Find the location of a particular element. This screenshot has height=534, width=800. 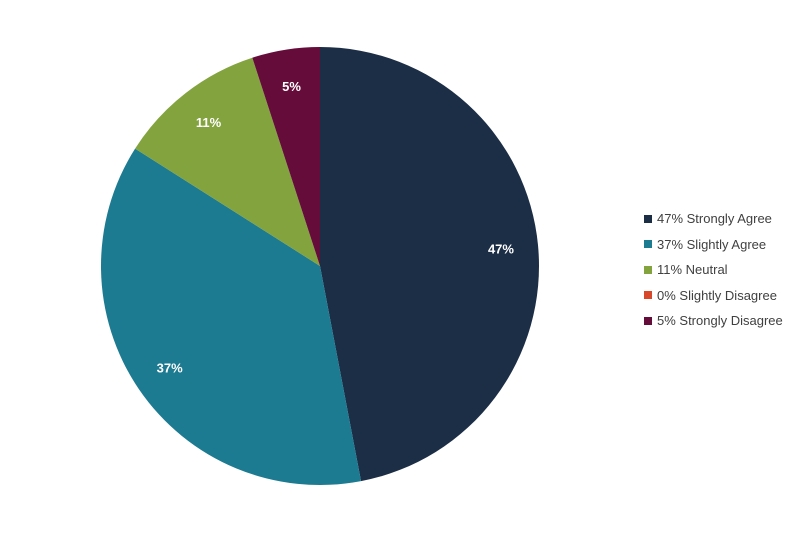

data-label-slightly-agree: 37% is located at coordinates (170, 368).